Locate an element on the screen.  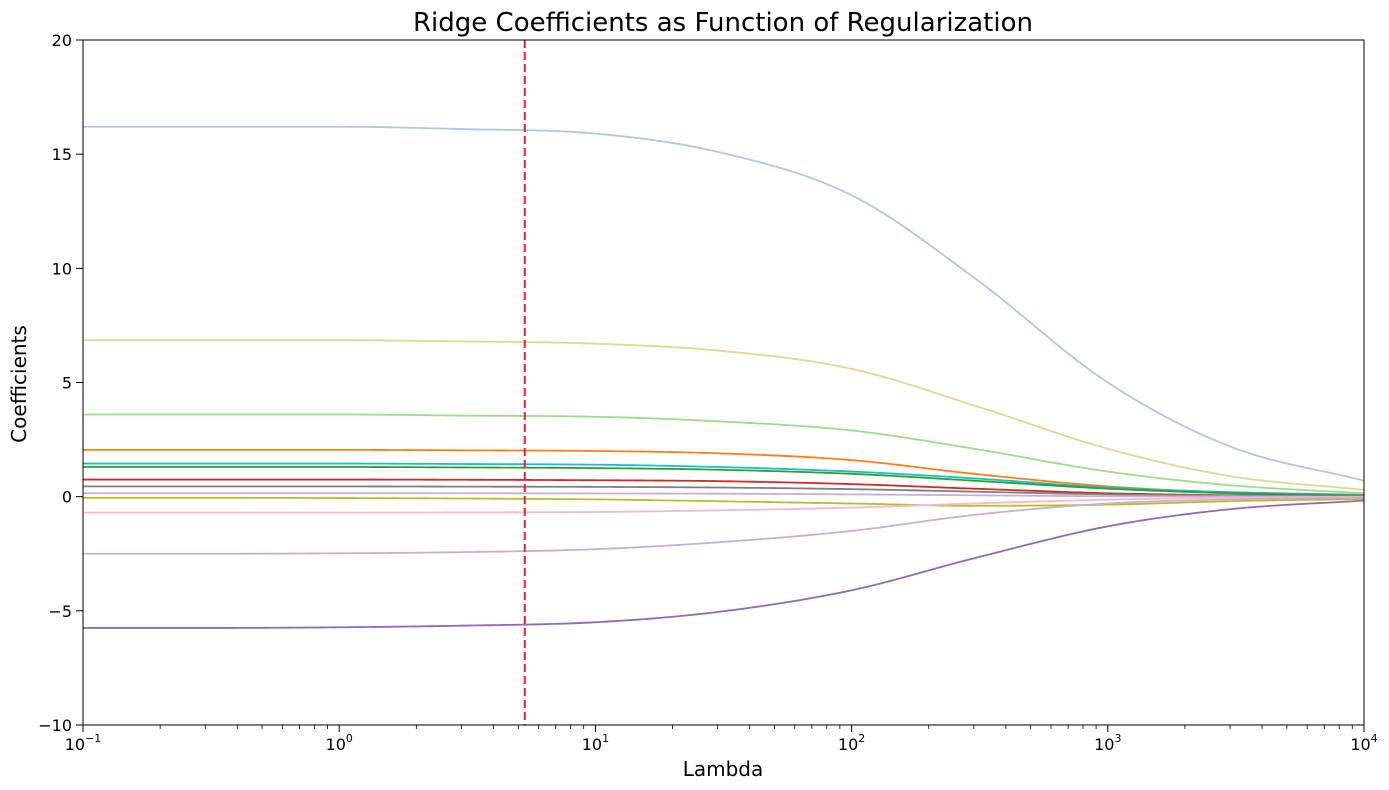
y-tick-label-4: 10 is located at coordinates (62, 268).